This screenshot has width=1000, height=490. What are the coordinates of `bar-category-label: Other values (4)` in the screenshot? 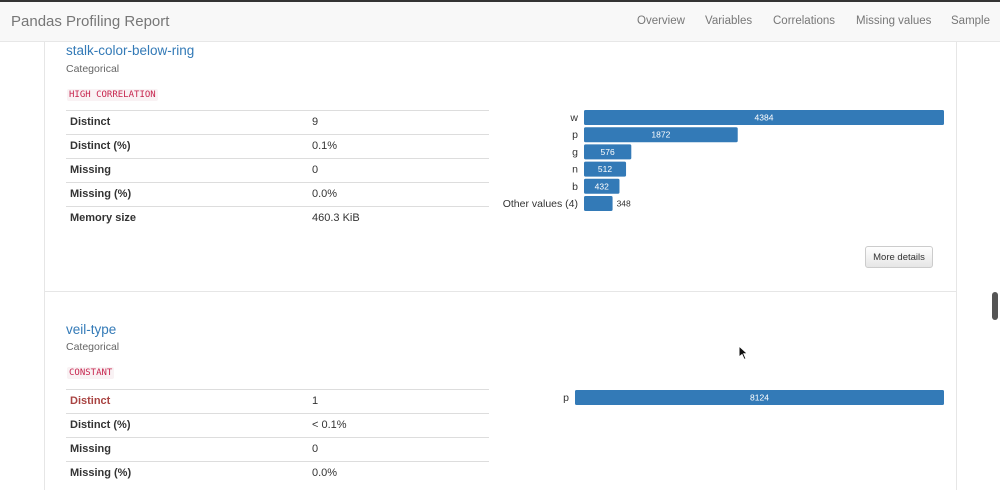 It's located at (540, 204).